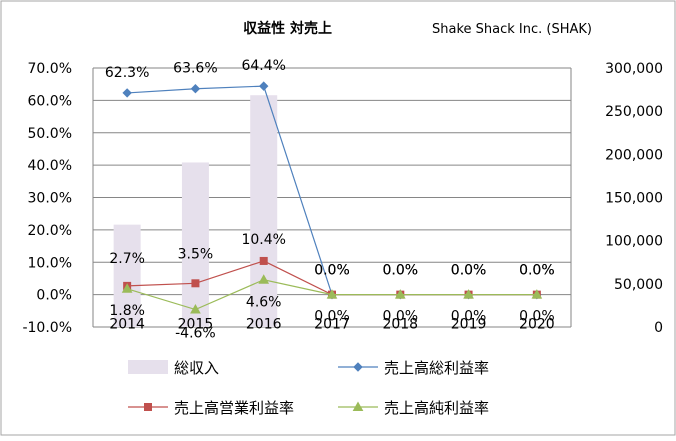 This screenshot has width=676, height=441. What do you see at coordinates (263, 240) in the screenshot?
I see `data-label: 10.4%` at bounding box center [263, 240].